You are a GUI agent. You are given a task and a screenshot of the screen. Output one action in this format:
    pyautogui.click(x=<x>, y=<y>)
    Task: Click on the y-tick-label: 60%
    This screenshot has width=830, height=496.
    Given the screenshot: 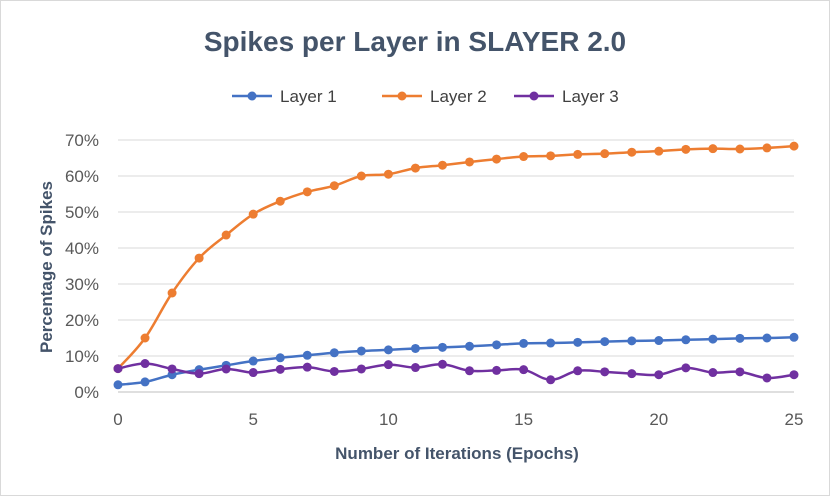 What is the action you would take?
    pyautogui.click(x=82, y=176)
    